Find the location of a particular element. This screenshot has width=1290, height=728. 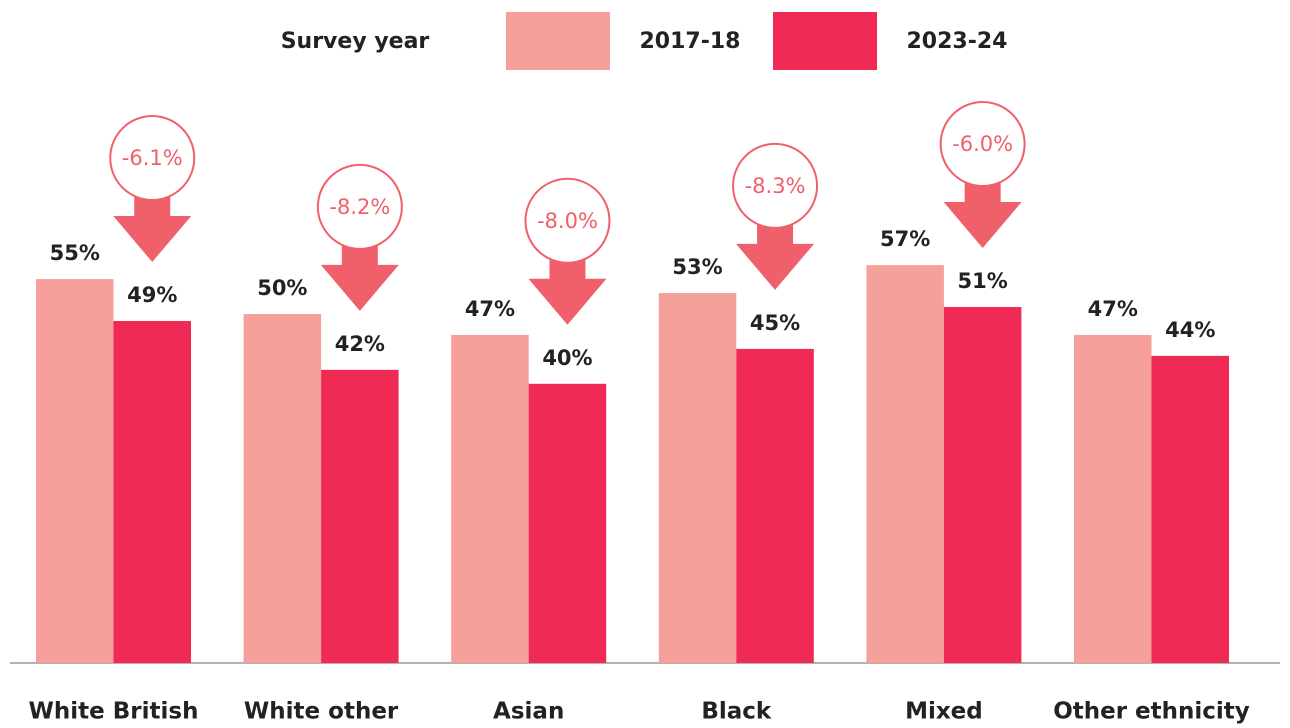

x-tick-label: Mixed is located at coordinates (944, 712).